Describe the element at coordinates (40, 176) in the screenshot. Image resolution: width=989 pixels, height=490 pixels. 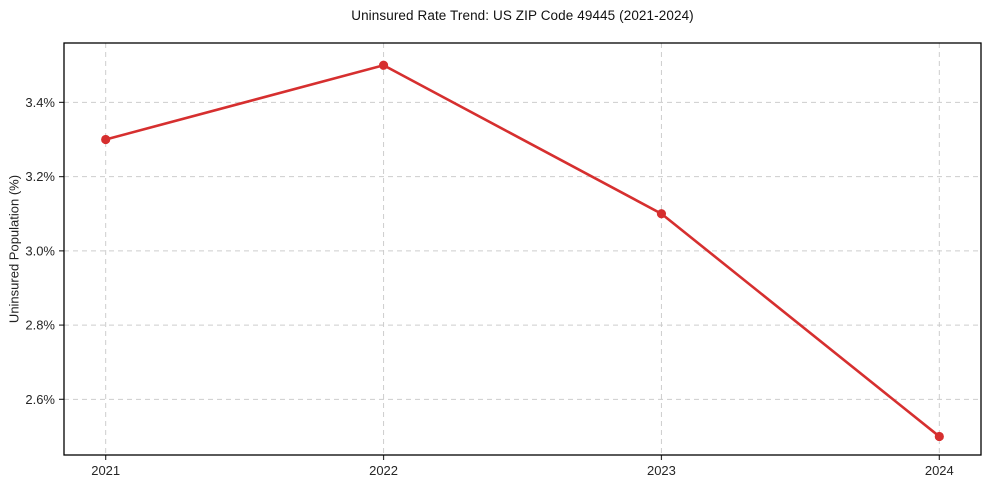
I see `y-tick-label: 3.2%` at that location.